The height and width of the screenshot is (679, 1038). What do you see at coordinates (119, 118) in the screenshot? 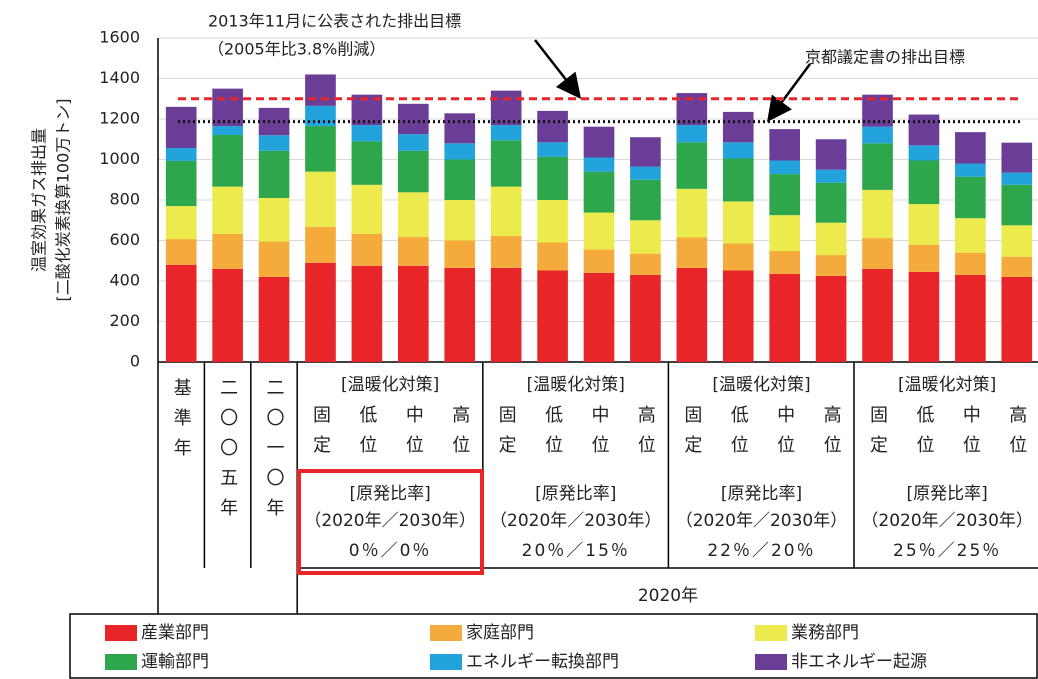
I see `y-tick-label: 1200` at bounding box center [119, 118].